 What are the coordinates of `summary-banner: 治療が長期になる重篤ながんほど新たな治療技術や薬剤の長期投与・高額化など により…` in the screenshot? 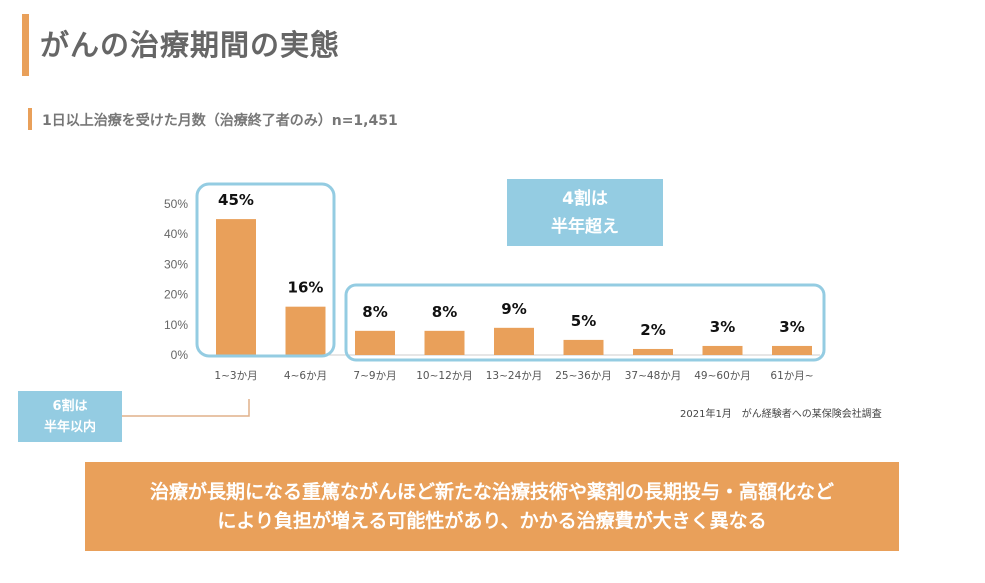 It's located at (492, 506).